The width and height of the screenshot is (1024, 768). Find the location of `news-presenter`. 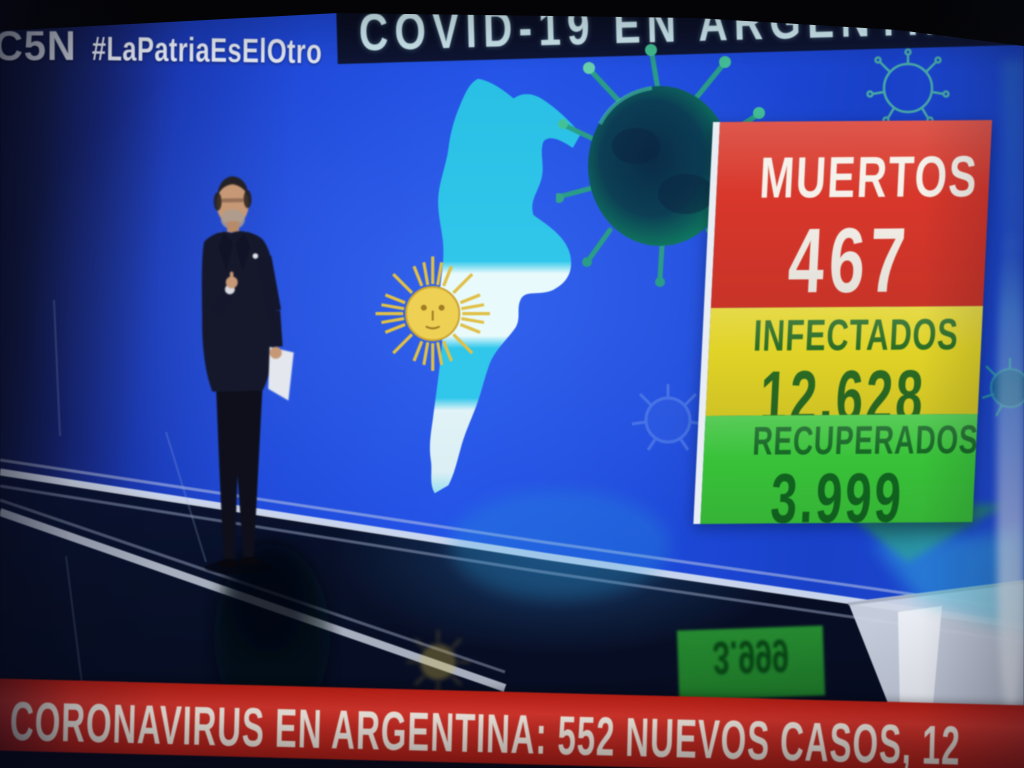

news-presenter is located at coordinates (247, 375).